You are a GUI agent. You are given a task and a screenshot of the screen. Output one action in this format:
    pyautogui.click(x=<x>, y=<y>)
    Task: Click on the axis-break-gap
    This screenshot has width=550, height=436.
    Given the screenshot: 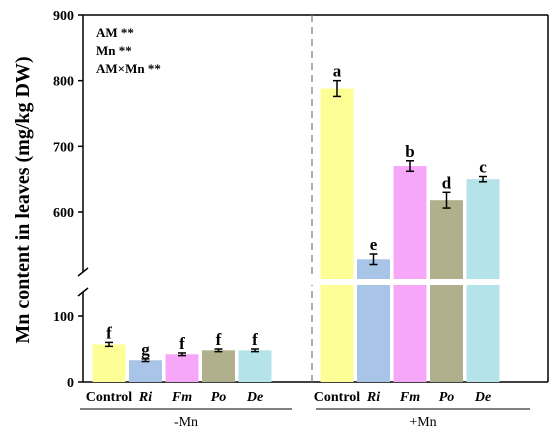 What is the action you would take?
    pyautogui.click(x=315, y=282)
    